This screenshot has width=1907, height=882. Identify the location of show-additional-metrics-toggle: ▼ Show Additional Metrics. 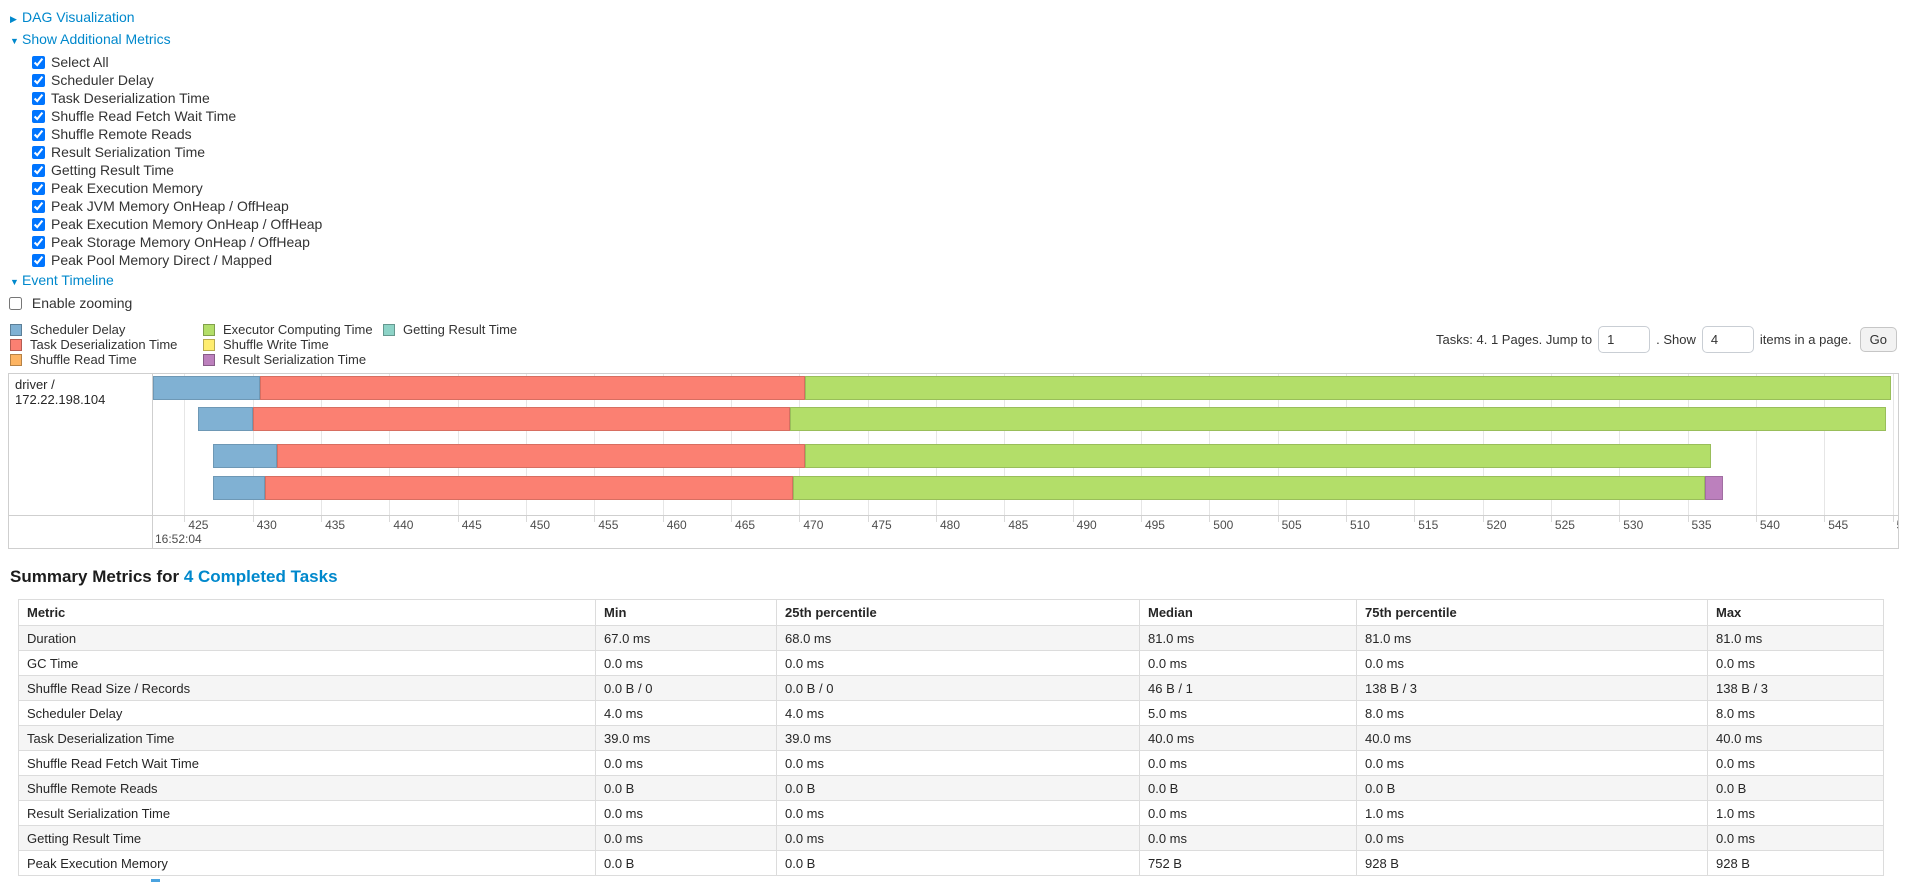
(954, 40).